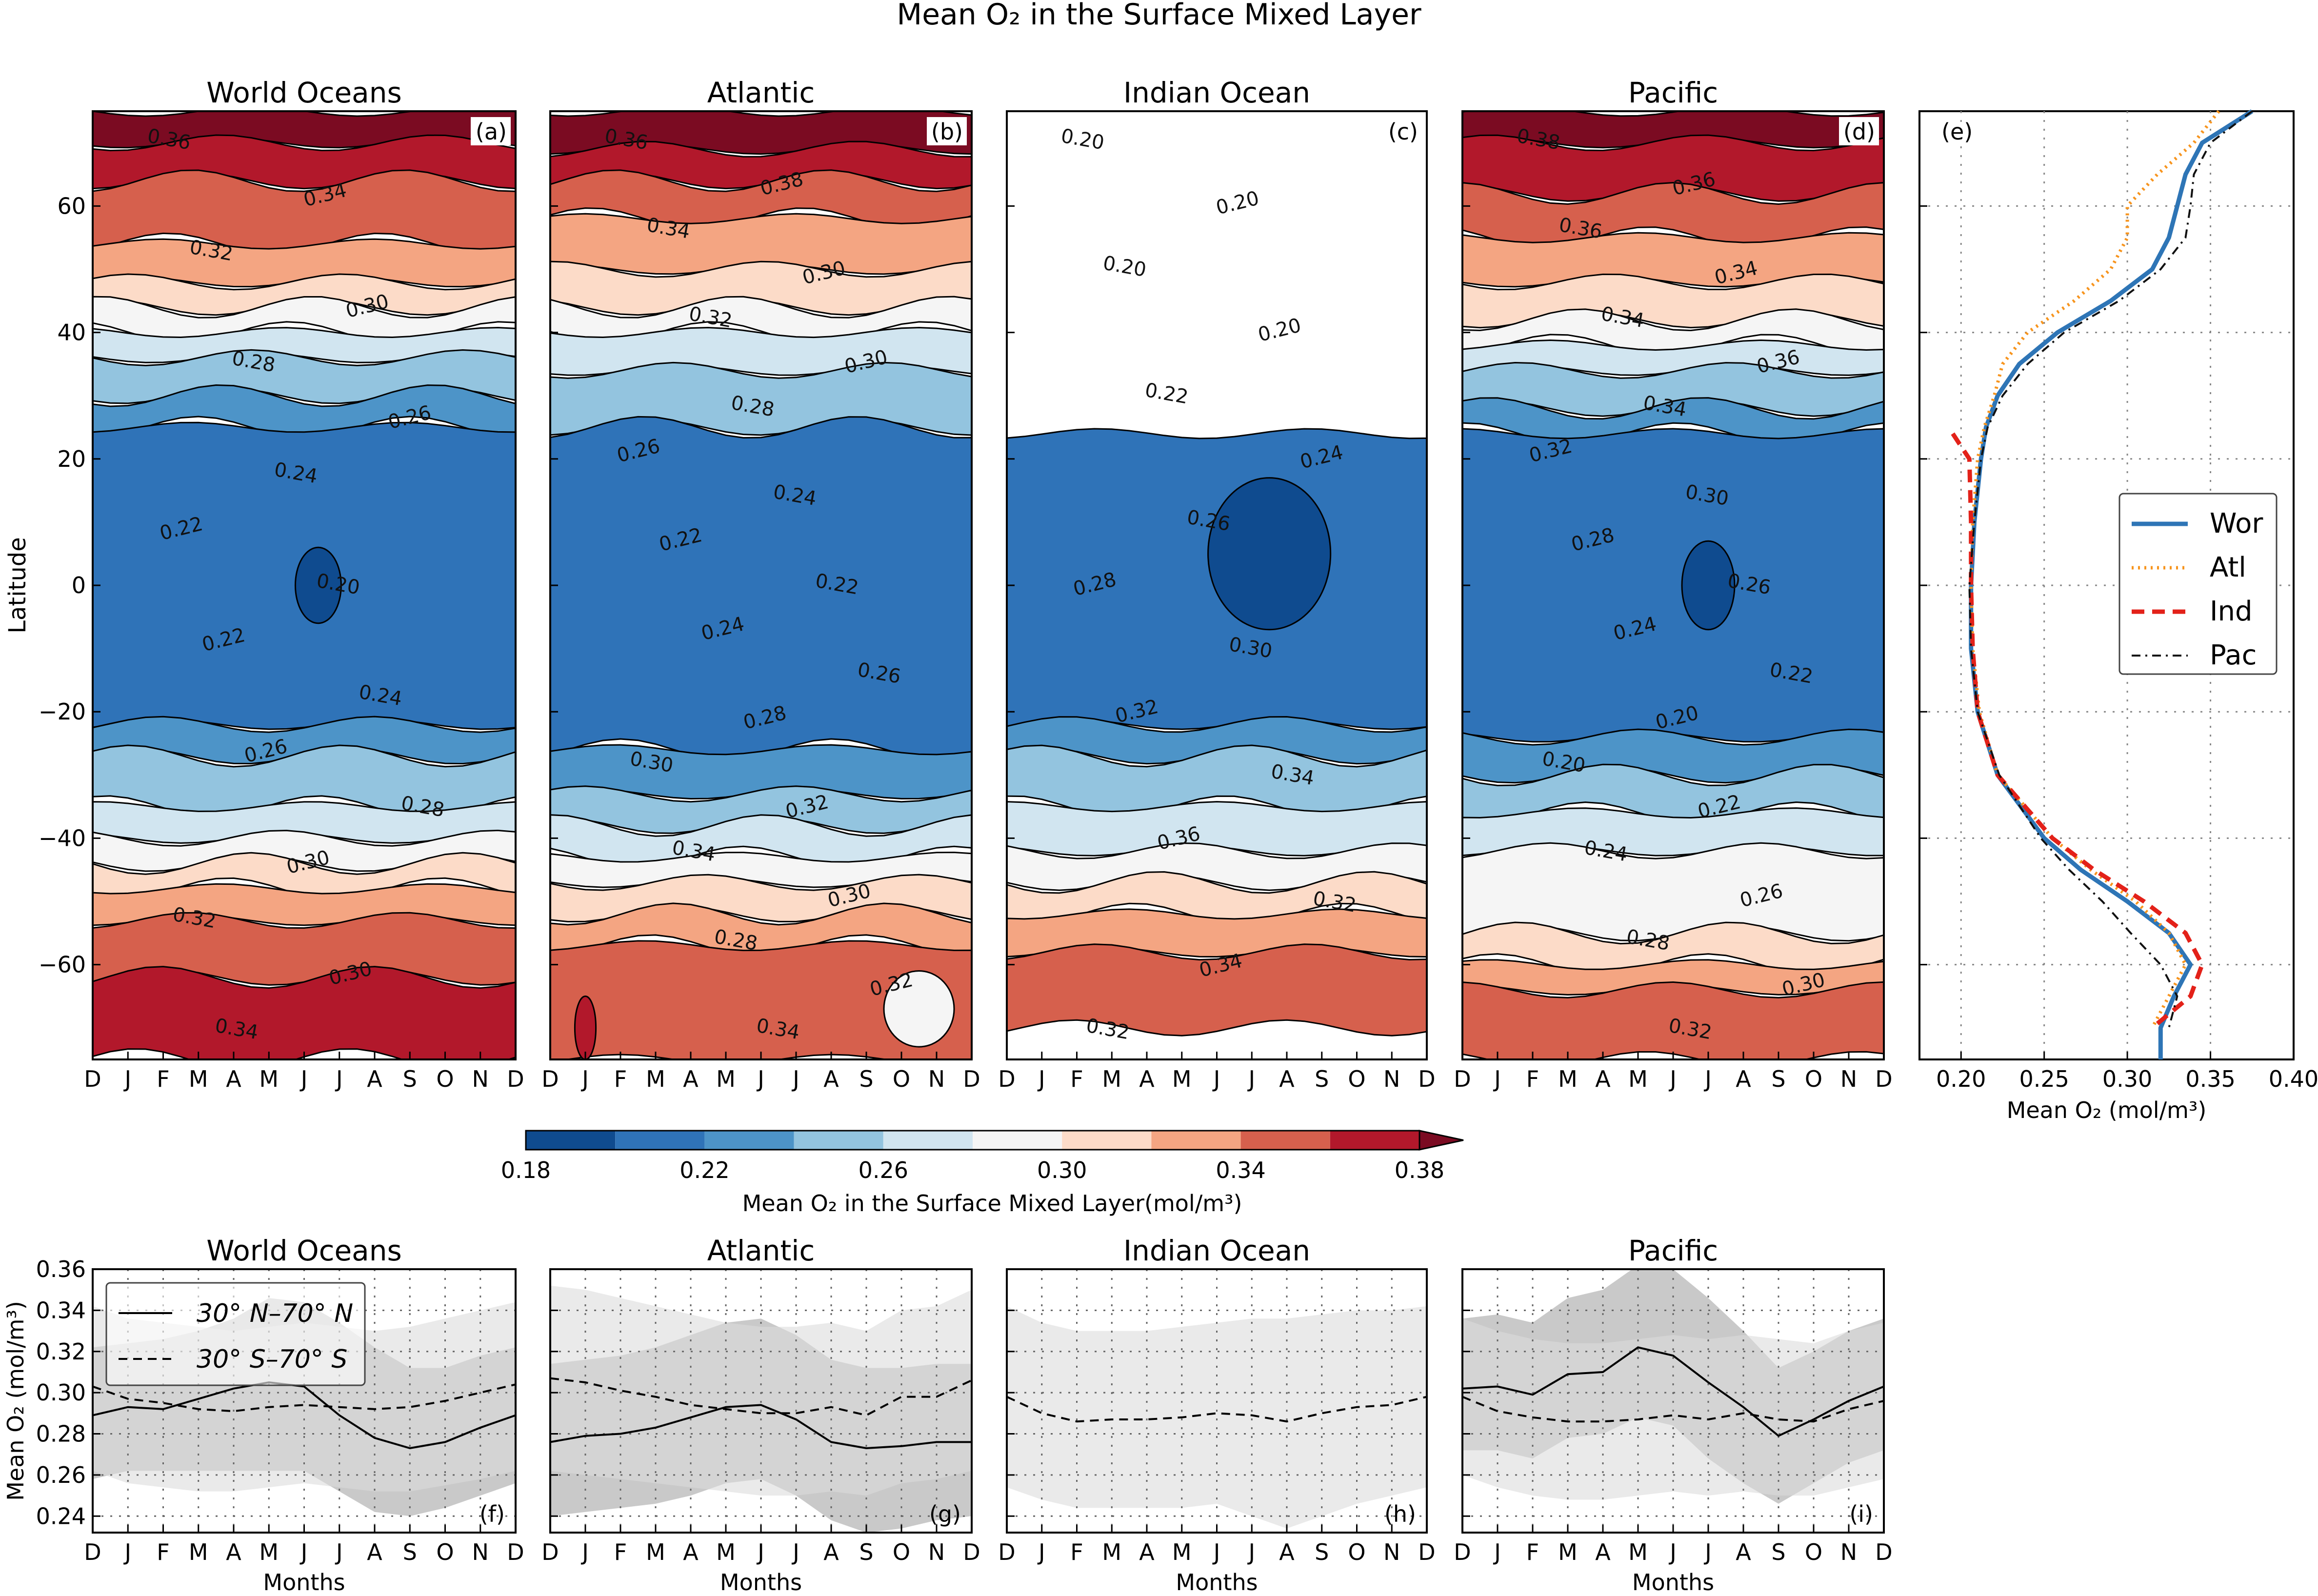 The height and width of the screenshot is (1596, 2318). I want to click on x-tick-label: 0.40, so click(2293, 1079).